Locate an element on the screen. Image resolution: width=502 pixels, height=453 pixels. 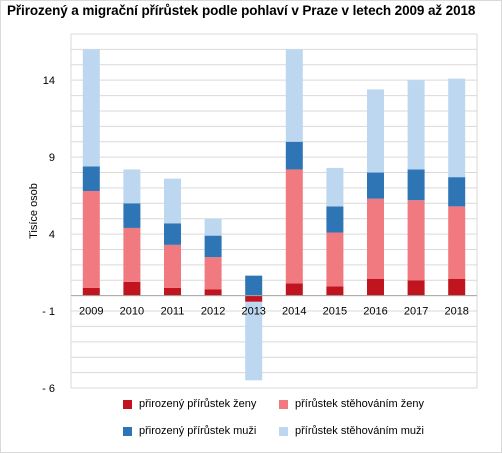
legend-item-zeny-migration: přírůstek stěhováním ženy is located at coordinates (351, 404).